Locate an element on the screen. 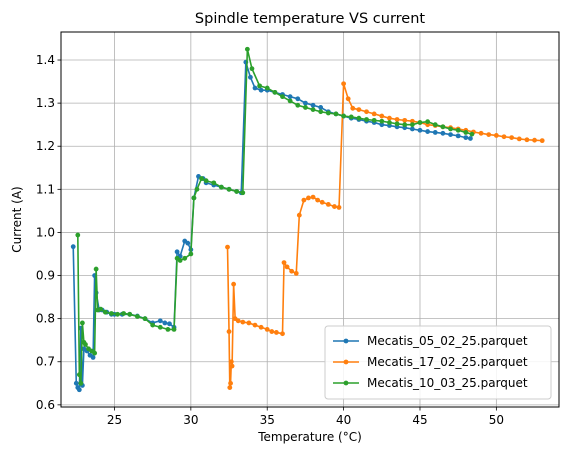  y-tick-label: 1.4 is located at coordinates (45, 60).